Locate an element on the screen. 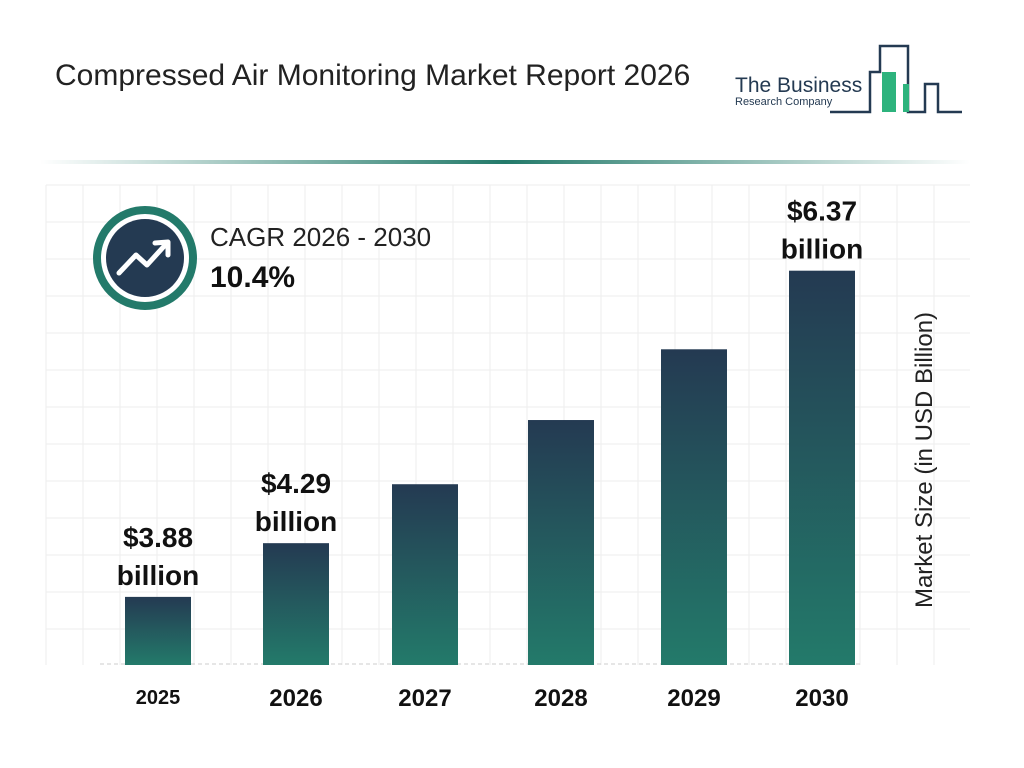 The image size is (1024, 768). bar-2029 is located at coordinates (694, 507).